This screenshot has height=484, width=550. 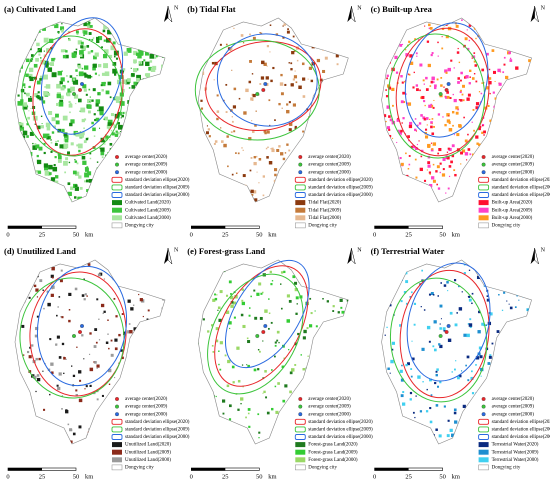 I want to click on legend-label: standard deviation ellipse(2020), so click(x=521, y=422).